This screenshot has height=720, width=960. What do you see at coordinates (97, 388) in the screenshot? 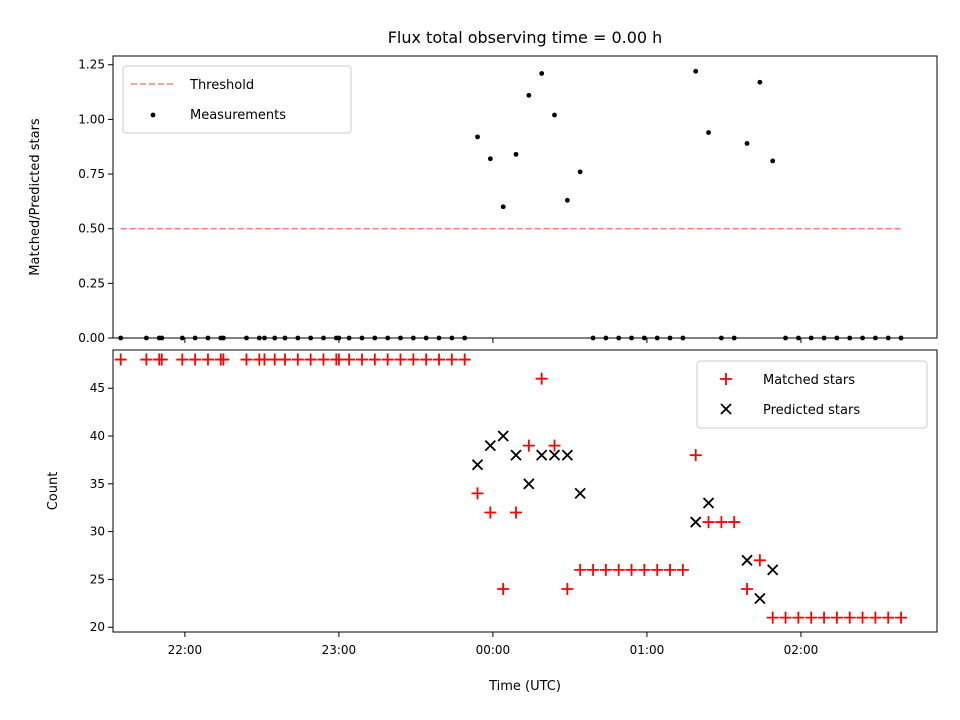
I see `bottom-y-tick-label: 45` at bounding box center [97, 388].